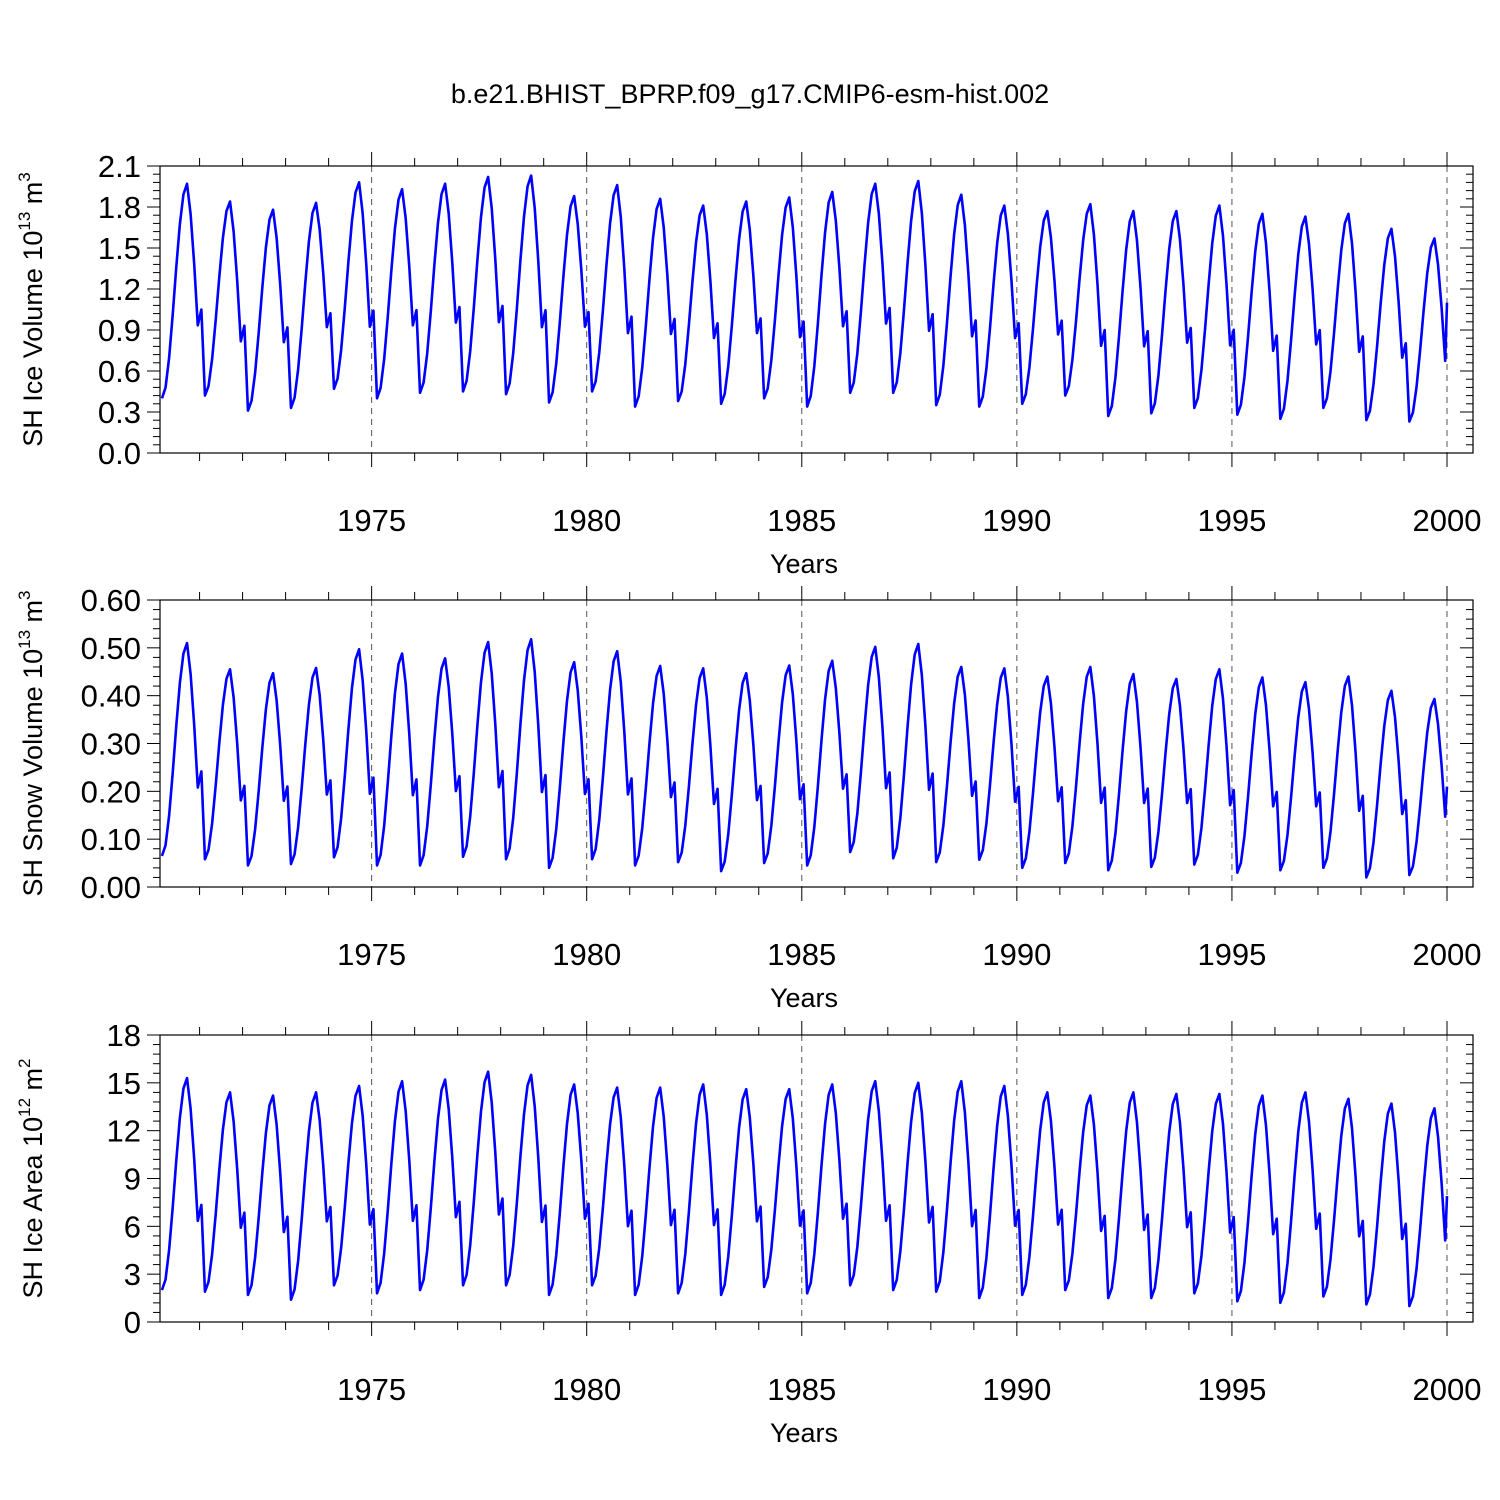  What do you see at coordinates (33, 773) in the screenshot?
I see `y-label-text: SH Snow Volume 10` at bounding box center [33, 773].